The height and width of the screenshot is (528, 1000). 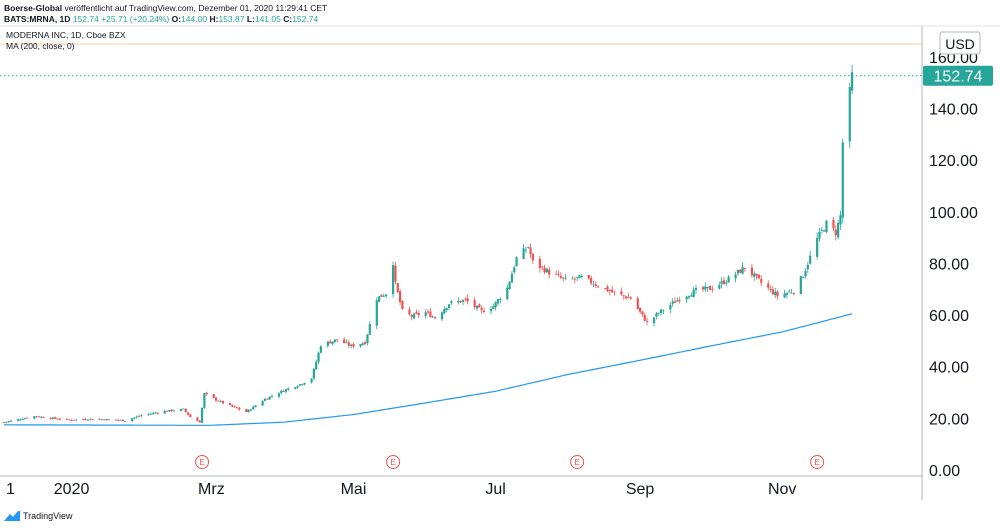 What do you see at coordinates (135, 19) in the screenshot?
I see `price-change: +25.71 (+20.24%)` at bounding box center [135, 19].